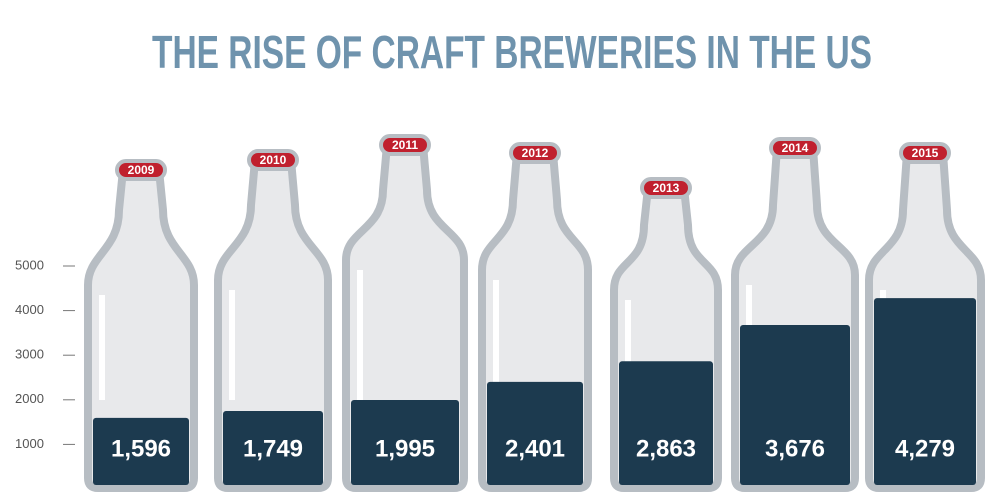 The image size is (1000, 500). I want to click on value-label: 3,676, so click(795, 448).